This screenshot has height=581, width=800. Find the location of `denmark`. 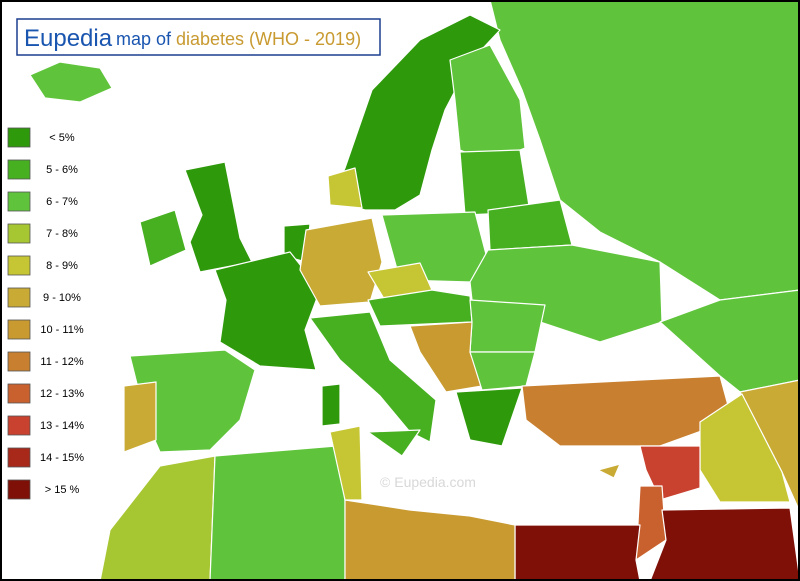

denmark is located at coordinates (345, 188).